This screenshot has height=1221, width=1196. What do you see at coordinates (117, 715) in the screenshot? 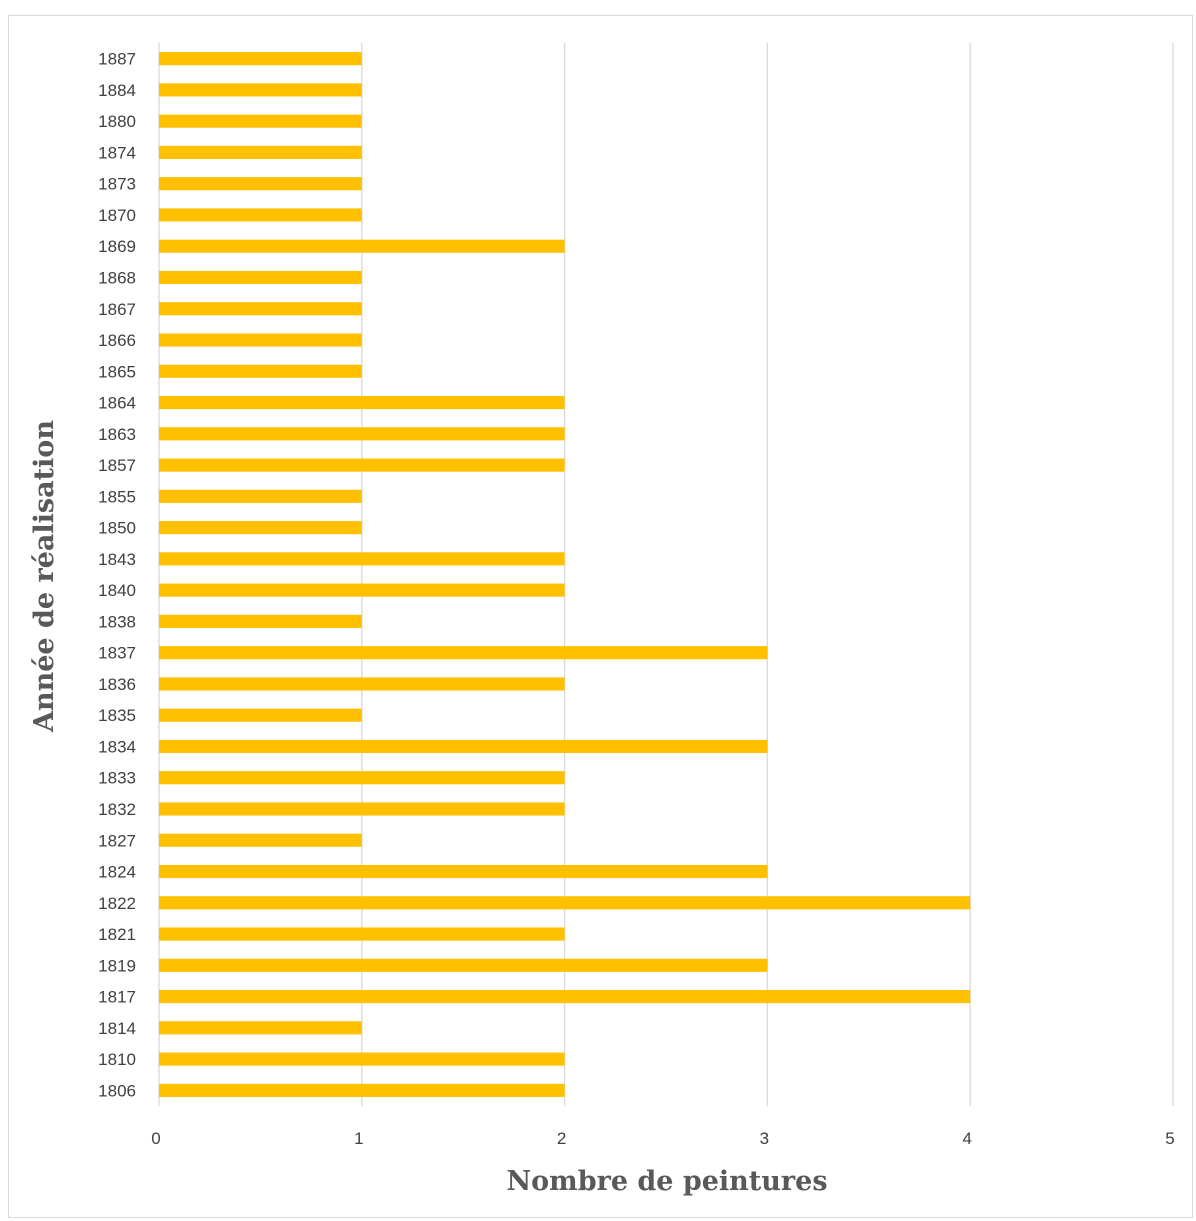
I see `category-label: 1835` at bounding box center [117, 715].